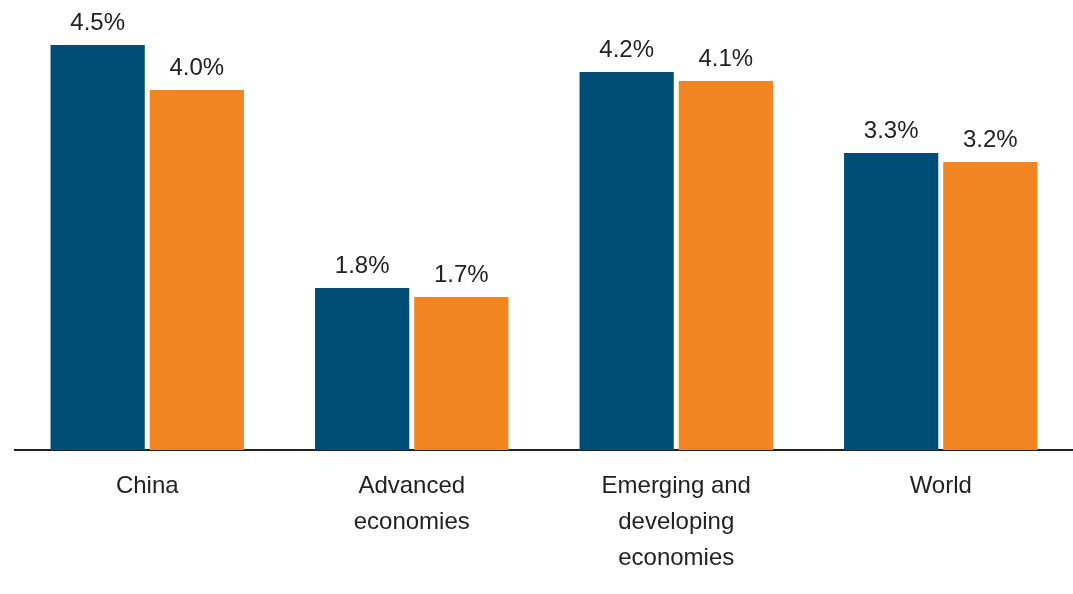 The image size is (1073, 594). I want to click on x-tick-label: World, so click(940, 484).